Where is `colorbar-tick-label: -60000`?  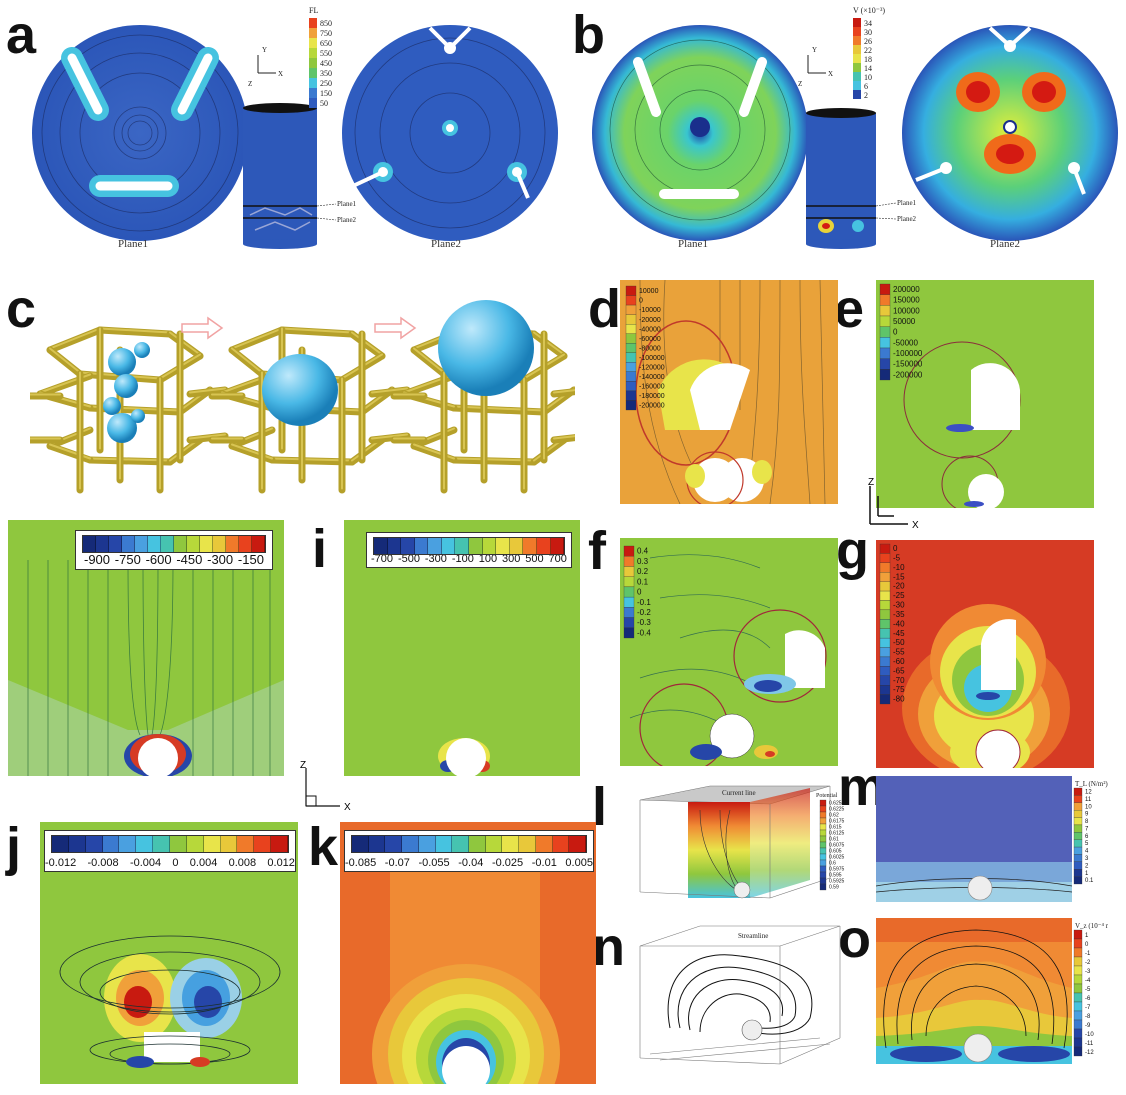 colorbar-tick-label: -60000 is located at coordinates (650, 339).